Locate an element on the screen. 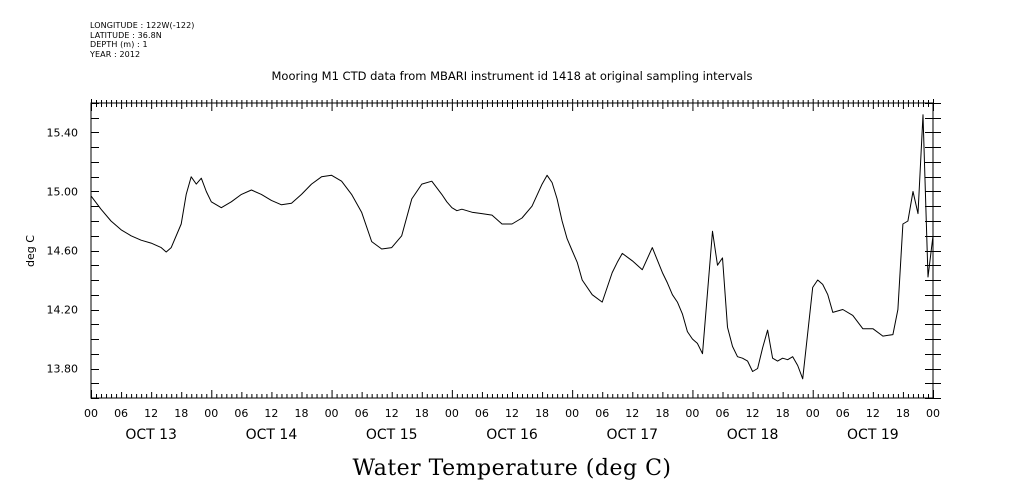 Image resolution: width=1009 pixels, height=504 pixels. x-day-label: OCT 17 is located at coordinates (632, 435).